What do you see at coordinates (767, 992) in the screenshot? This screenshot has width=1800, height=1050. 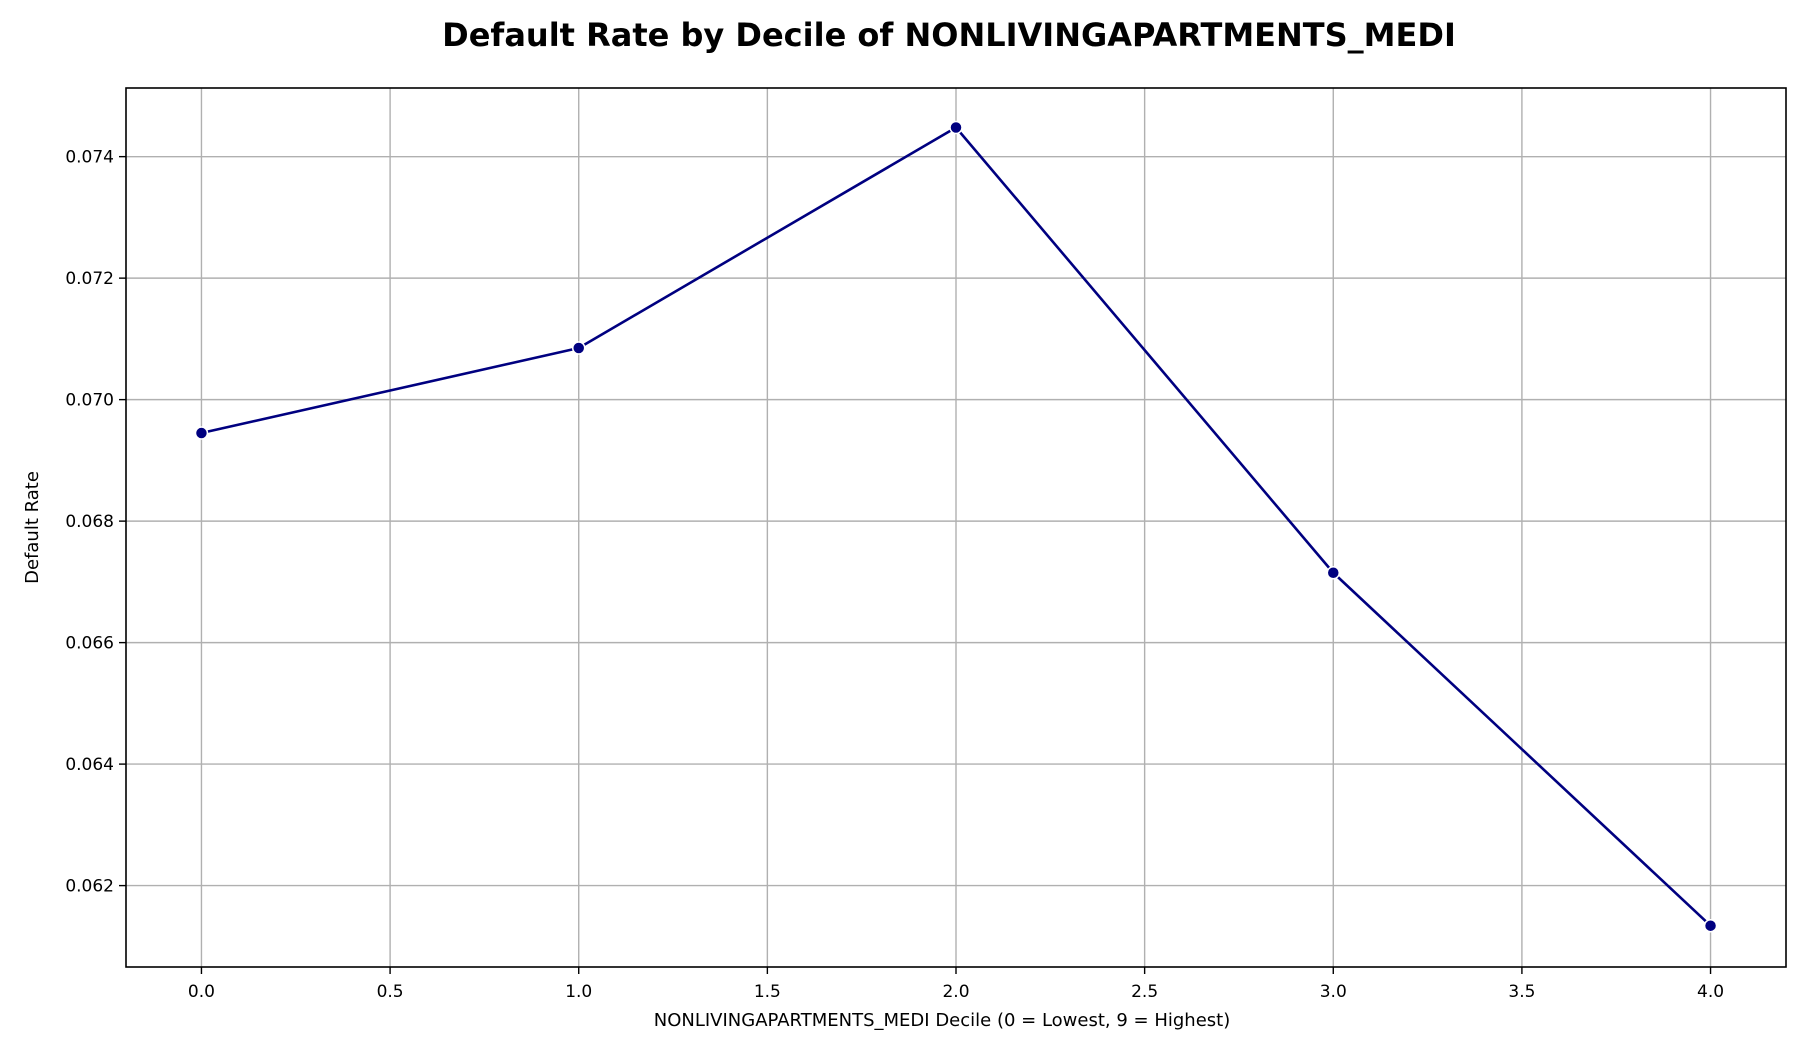 I see `x-tick-label: 1.5` at bounding box center [767, 992].